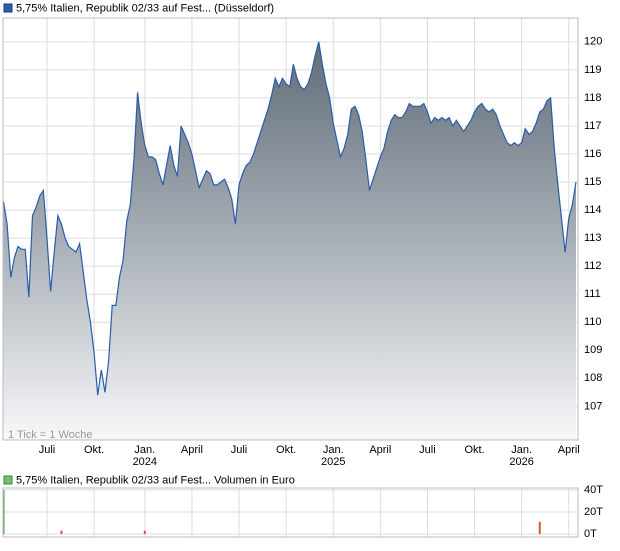 The width and height of the screenshot is (620, 551). Describe the element at coordinates (593, 238) in the screenshot. I see `y-tick-label: 113` at that location.